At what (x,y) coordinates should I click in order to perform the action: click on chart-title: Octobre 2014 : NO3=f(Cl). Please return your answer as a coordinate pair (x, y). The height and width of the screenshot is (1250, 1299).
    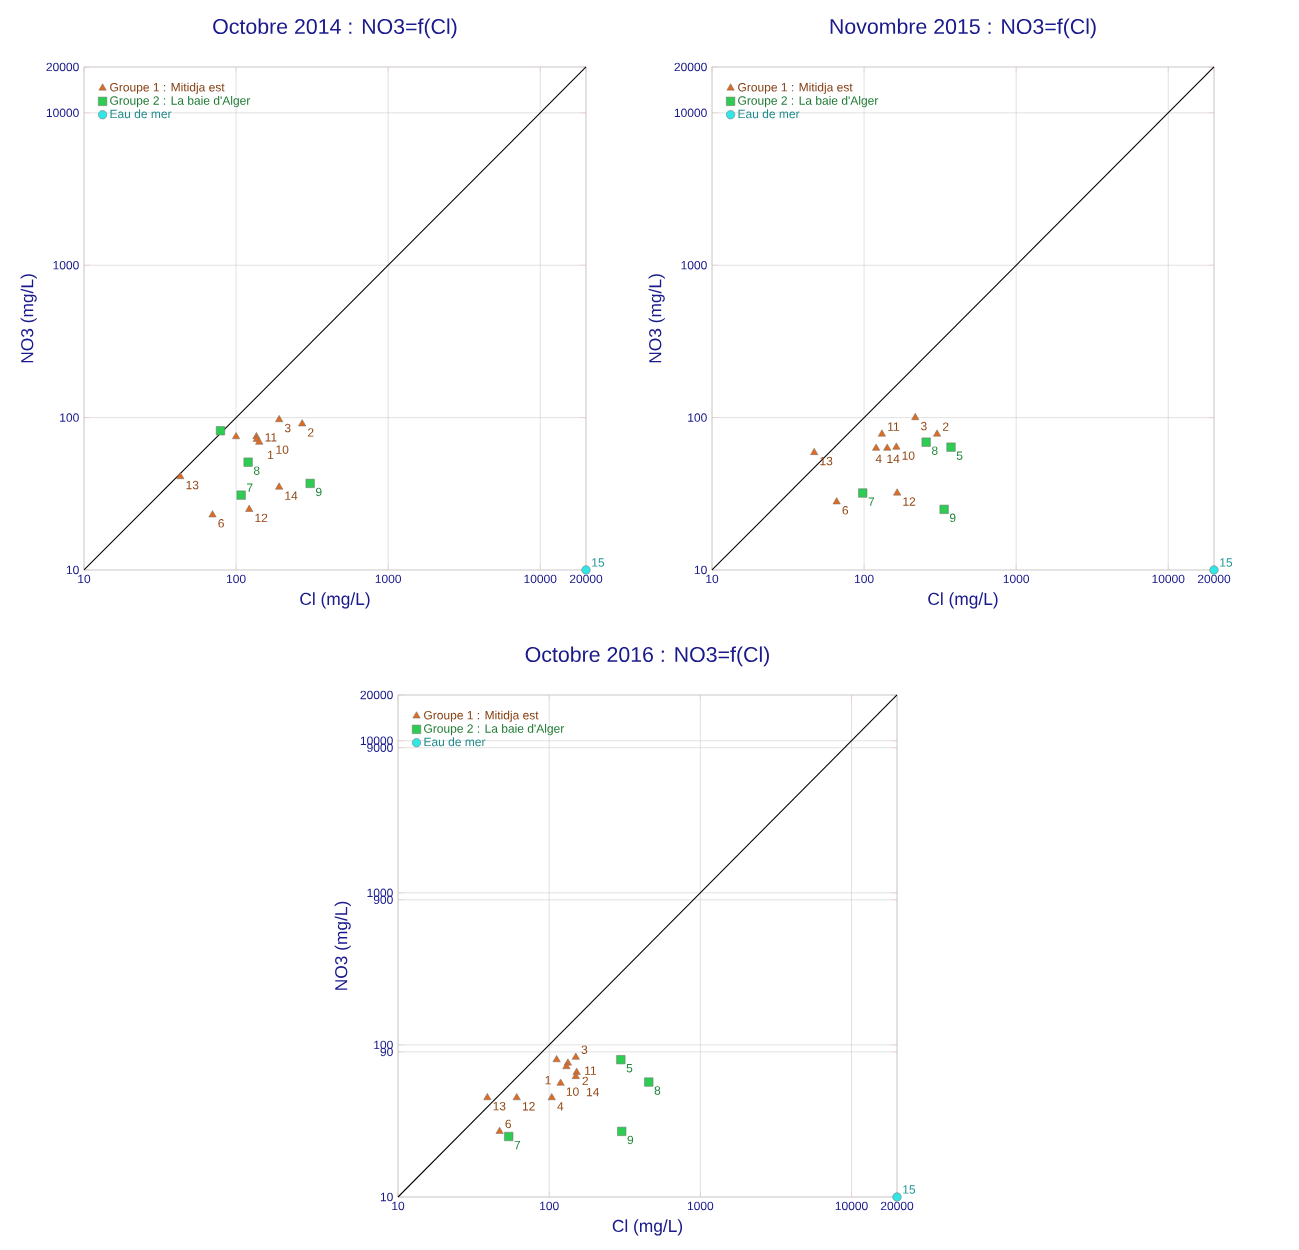
    Looking at the image, I should click on (335, 28).